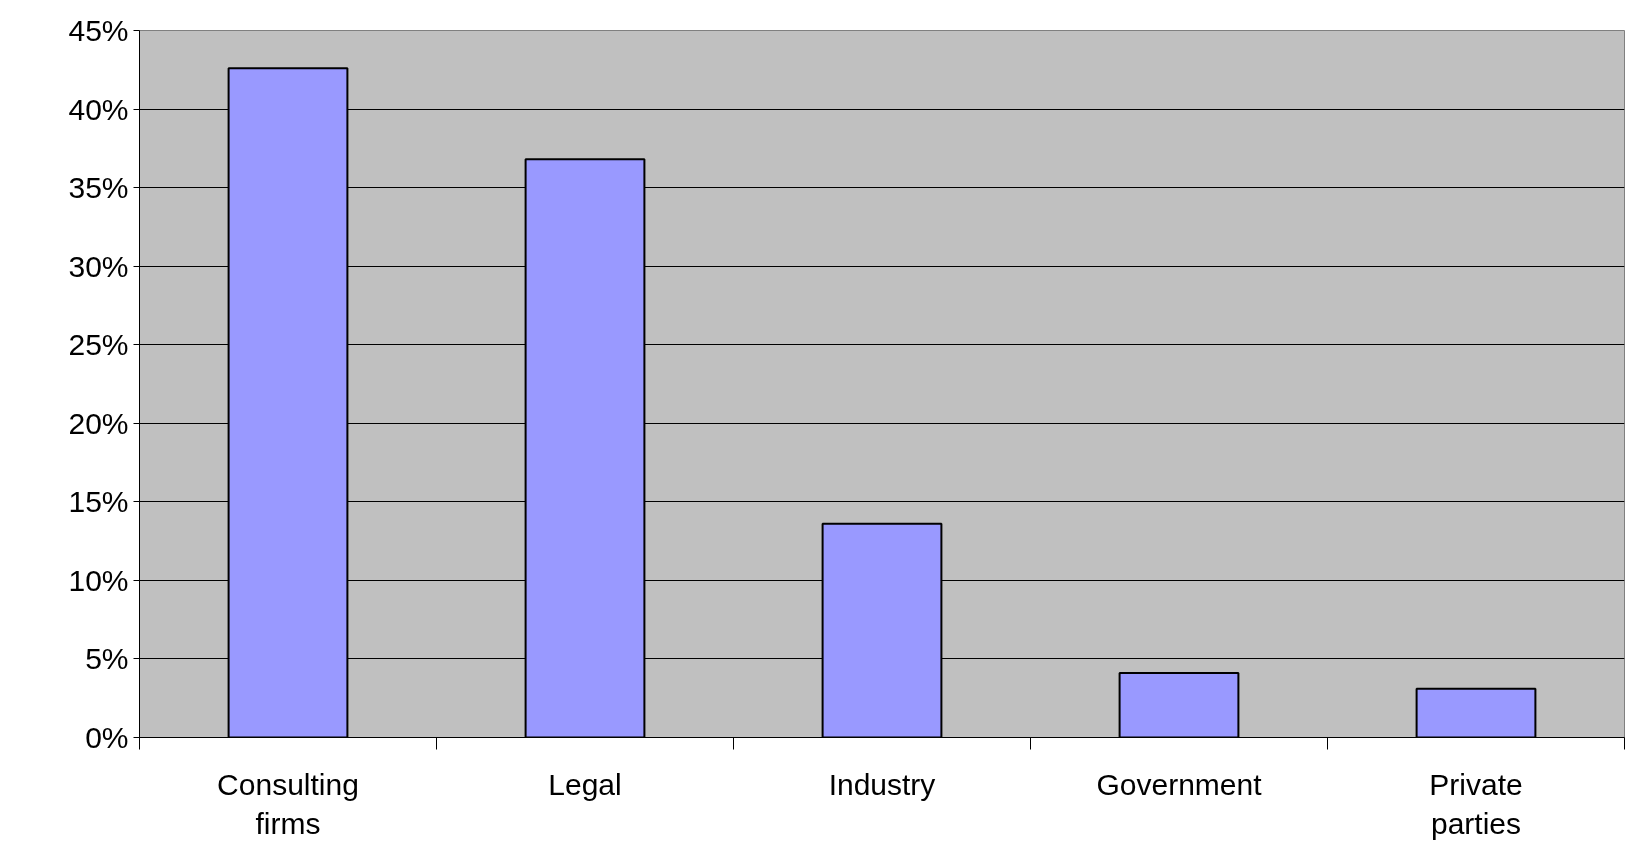 The image size is (1630, 843). What do you see at coordinates (98, 345) in the screenshot?
I see `y-tick-label: 25%` at bounding box center [98, 345].